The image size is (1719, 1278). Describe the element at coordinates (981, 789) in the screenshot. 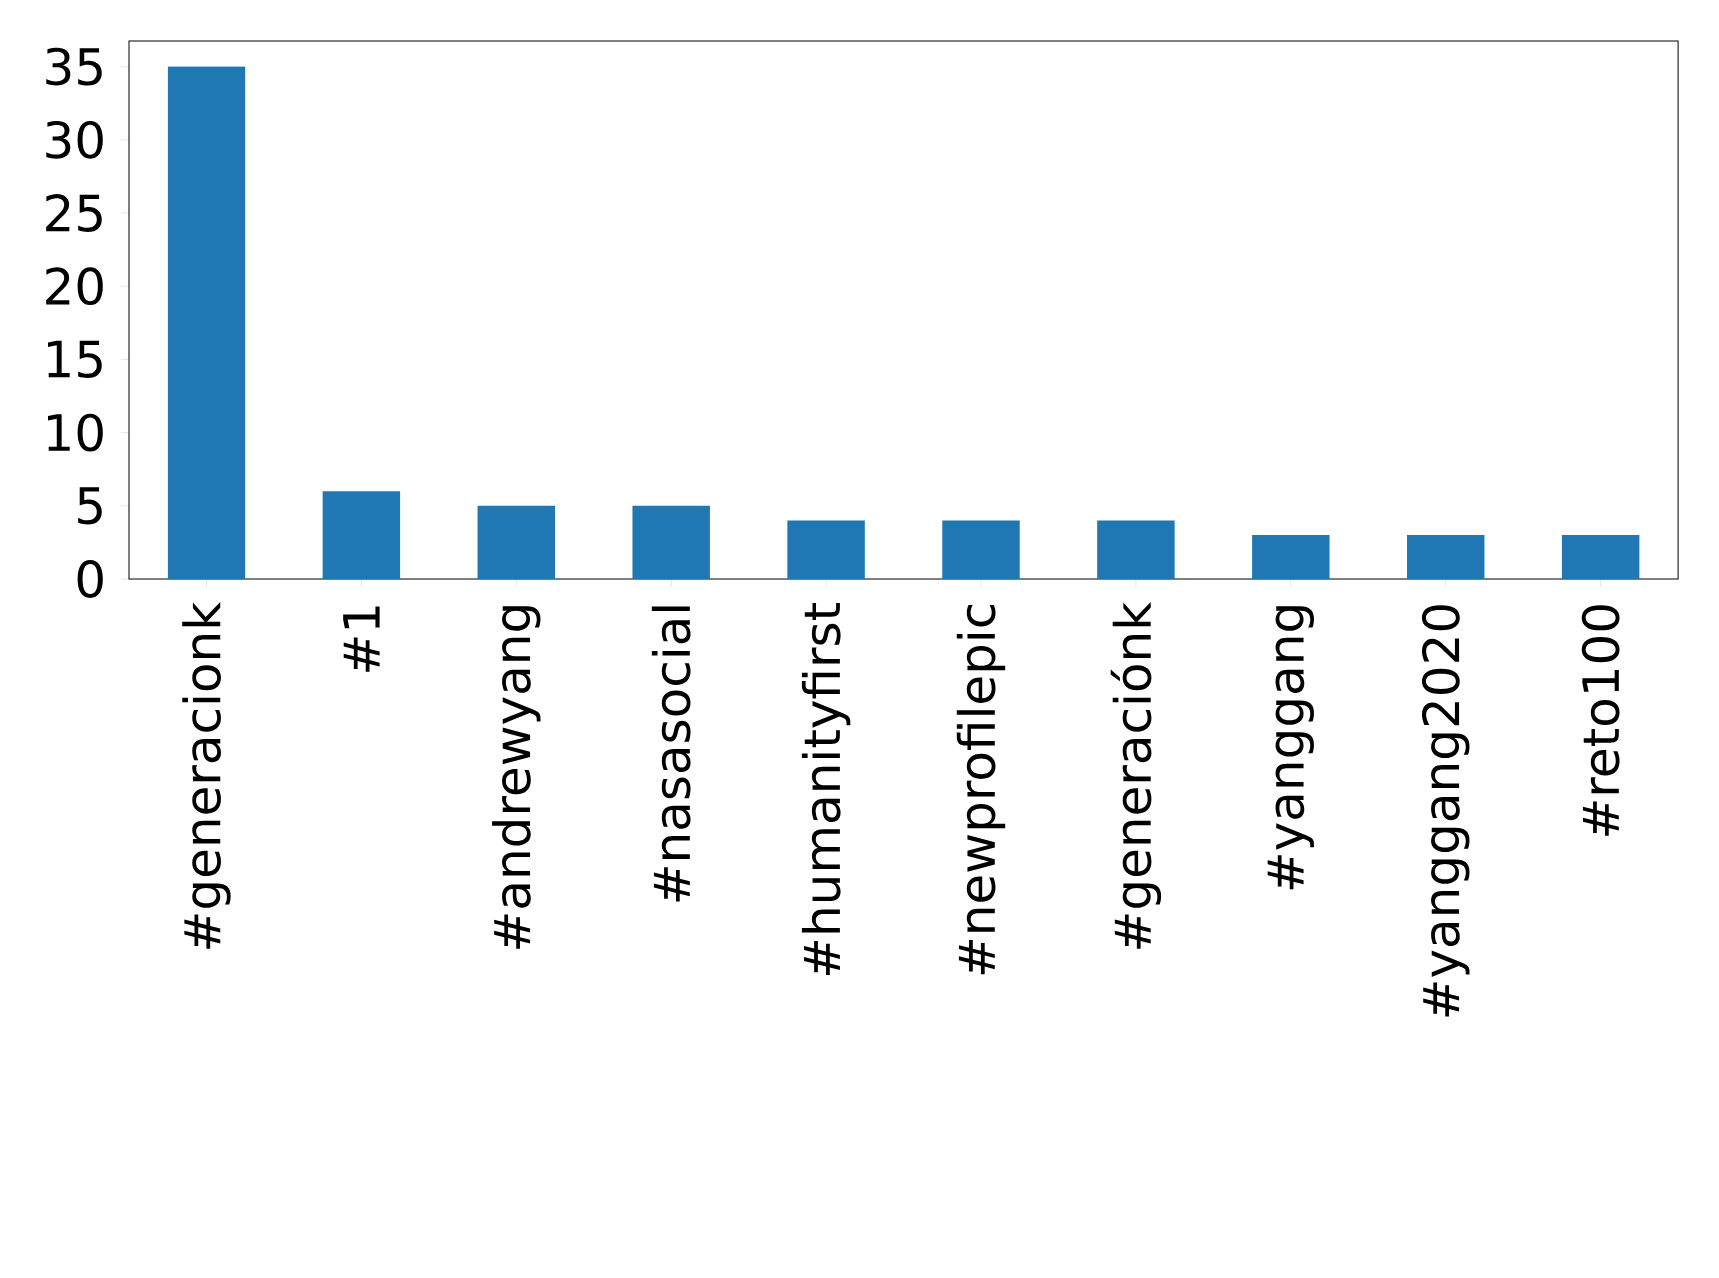

I see `x-tick-label: #newprofilepic` at that location.